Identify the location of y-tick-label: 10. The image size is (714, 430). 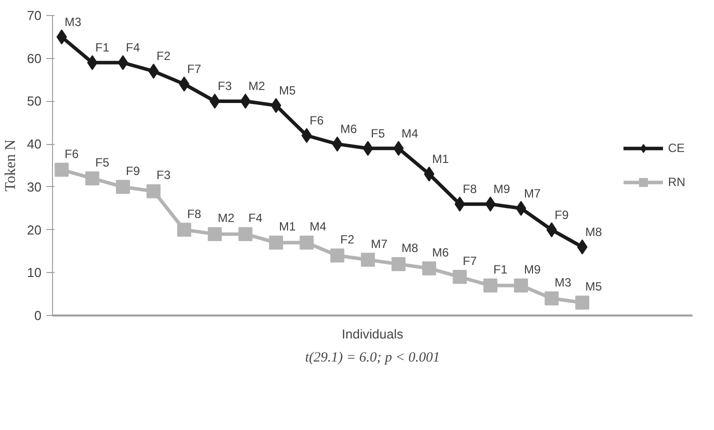
(34, 272).